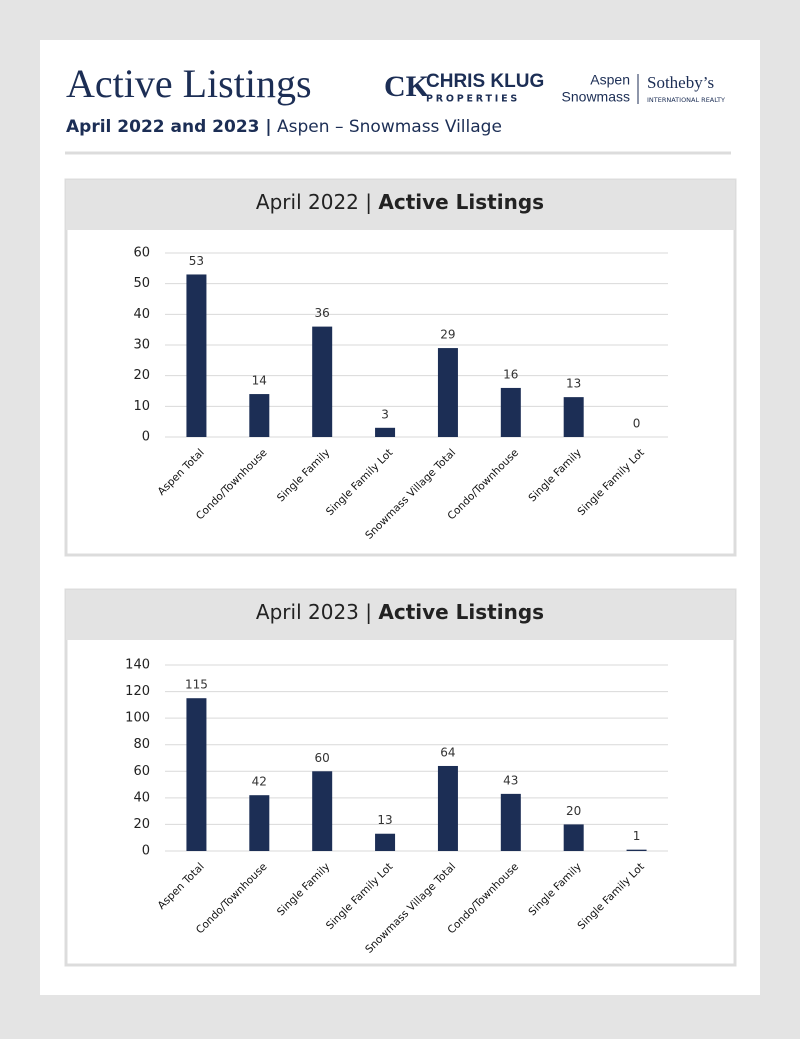 Image resolution: width=800 pixels, height=1039 pixels. Describe the element at coordinates (686, 100) in the screenshot. I see `logo-brand-tagline: INTERNATIONAL REALTY` at that location.